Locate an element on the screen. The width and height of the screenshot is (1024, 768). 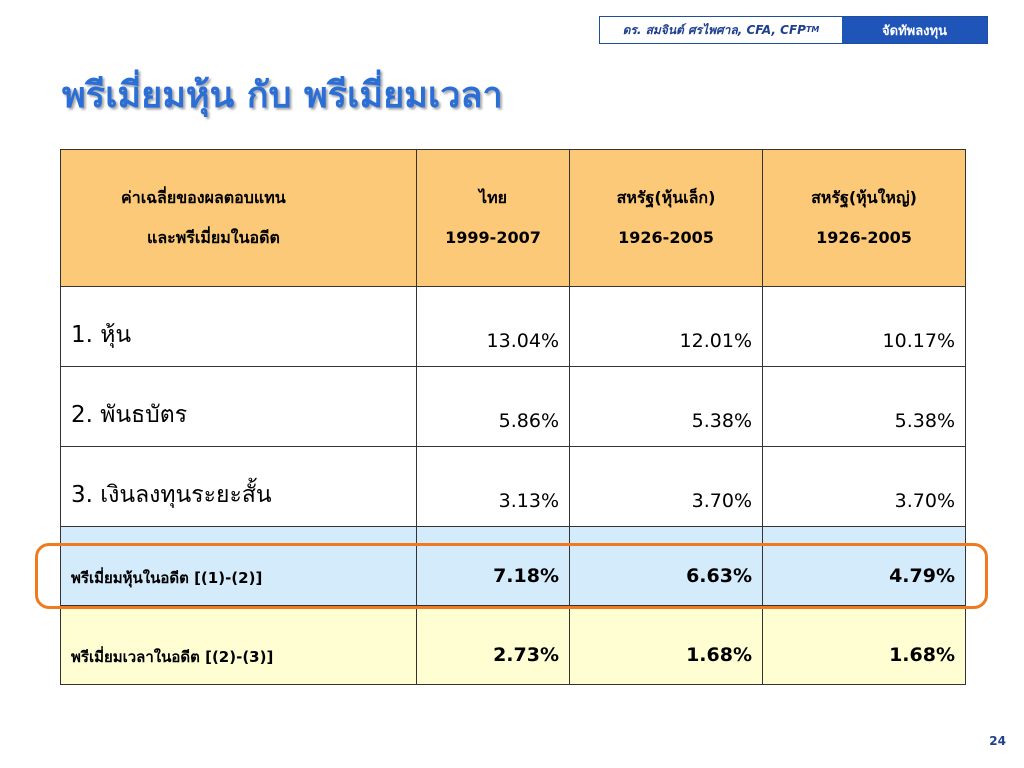
header-metric: ค่าเฉลี่ยของผลตอบแทน และพรีเมี่ยมในอดีต is located at coordinates (238, 218).